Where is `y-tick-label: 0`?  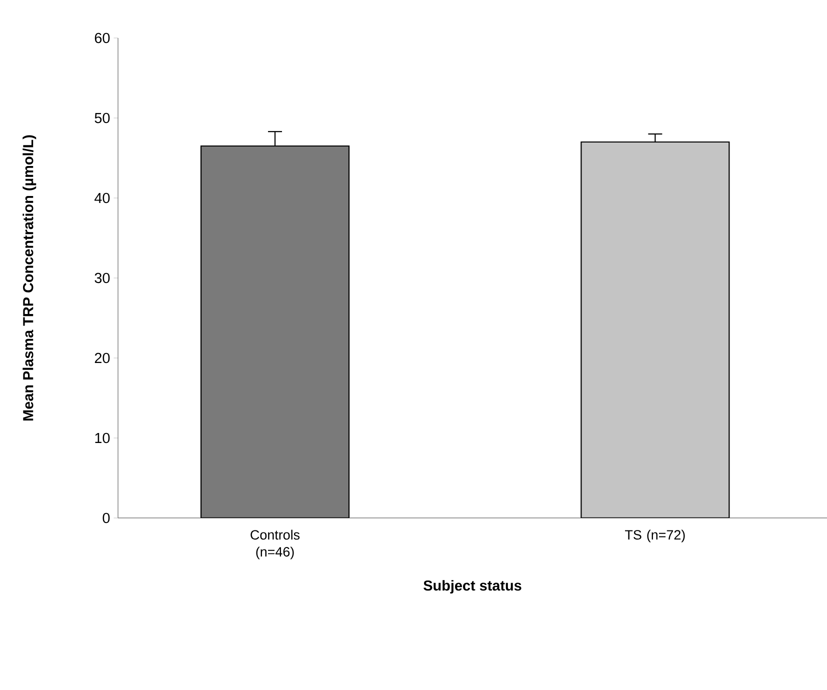
y-tick-label: 0 is located at coordinates (106, 518).